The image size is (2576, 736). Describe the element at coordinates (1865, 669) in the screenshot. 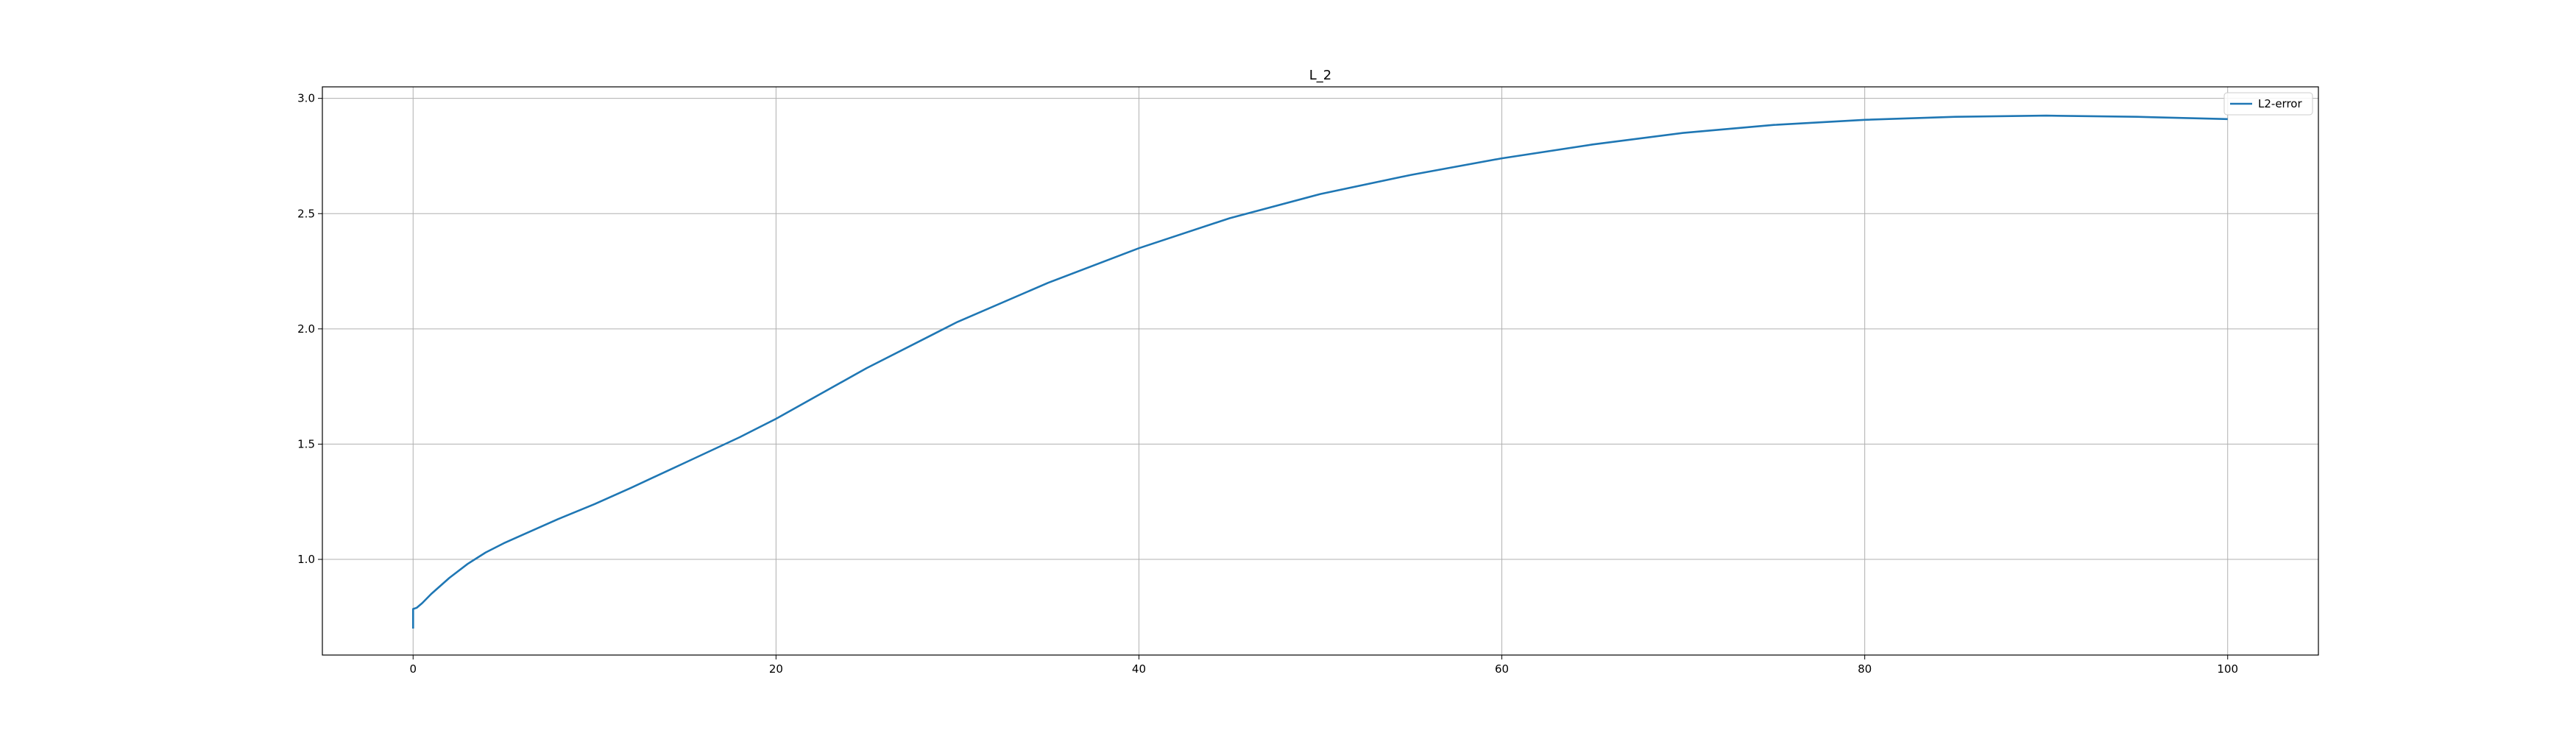

I see `x-tick-label: 80` at that location.